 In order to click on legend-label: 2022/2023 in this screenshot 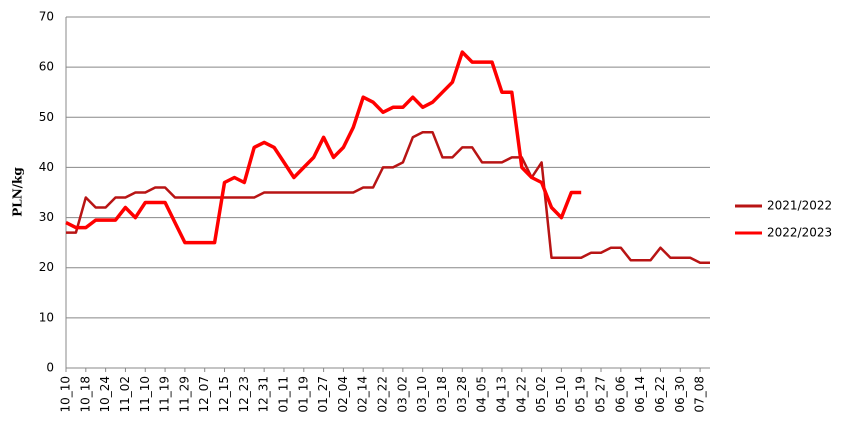, I will do `click(799, 233)`.